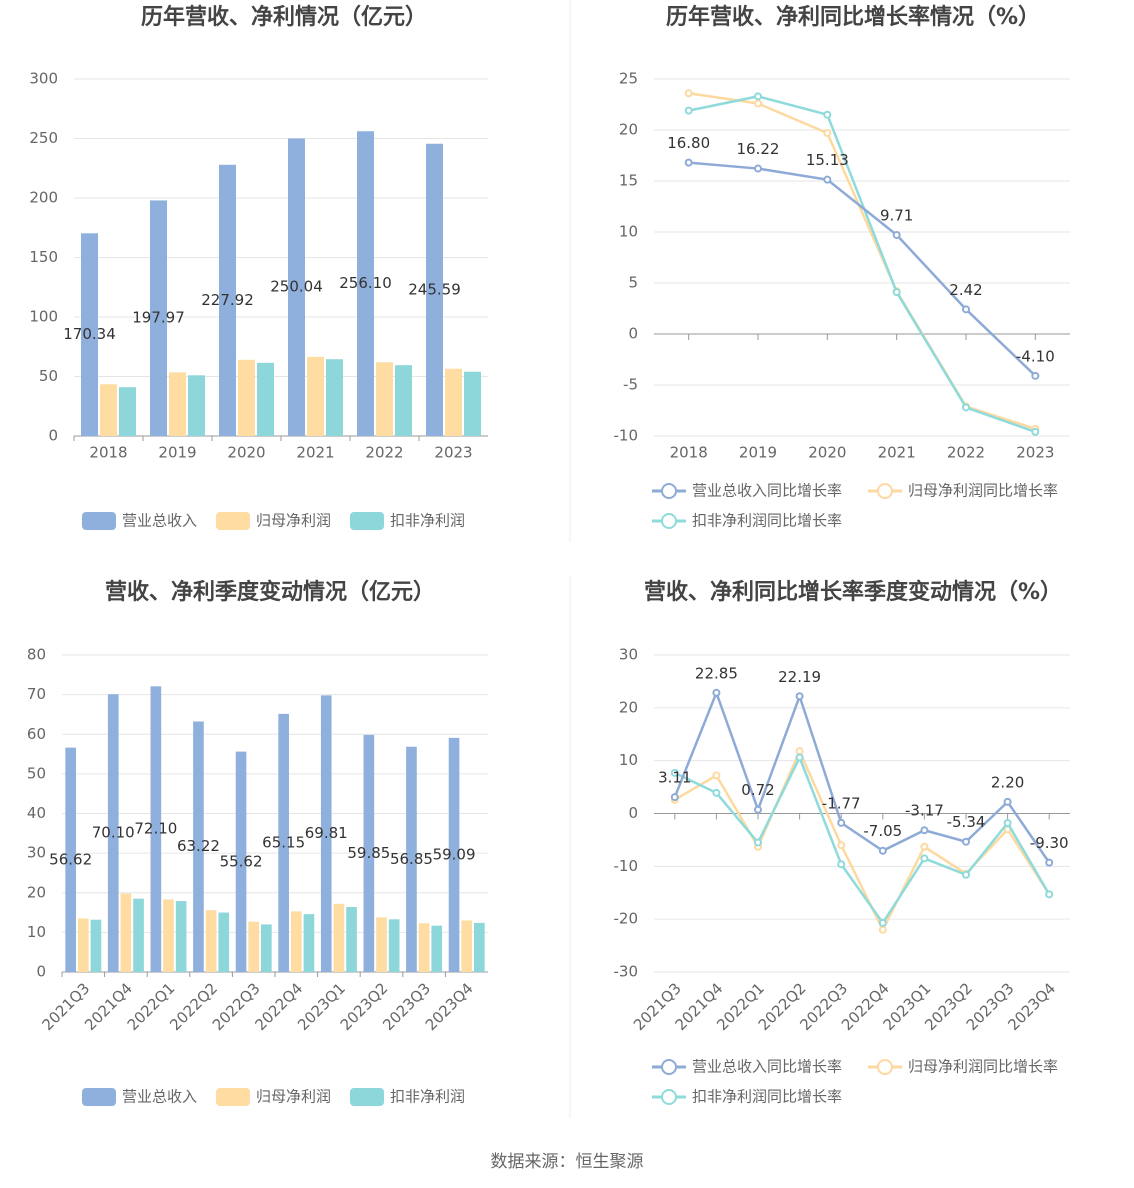 The image size is (1134, 1188). What do you see at coordinates (862, 264) in the screenshot?
I see `series-line` at bounding box center [862, 264].